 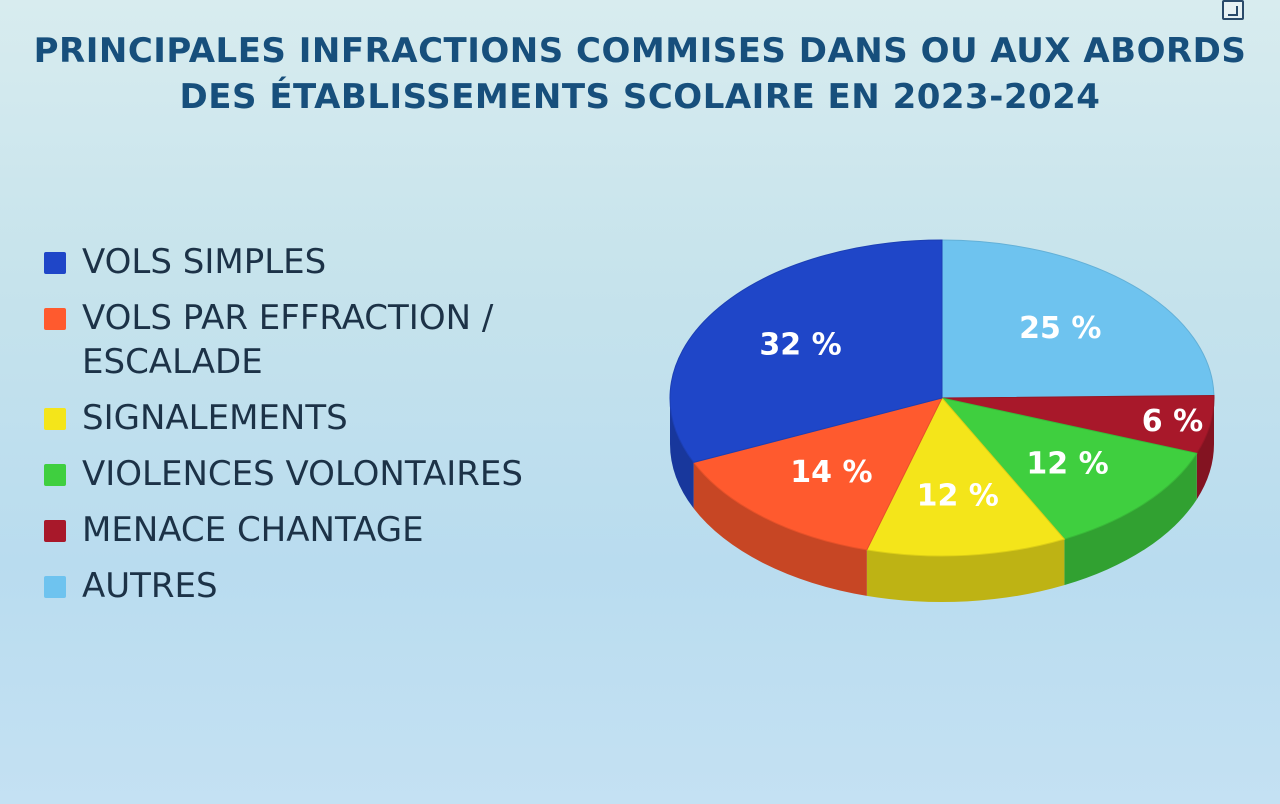 I want to click on legend-label: AUTRES, so click(x=150, y=586).